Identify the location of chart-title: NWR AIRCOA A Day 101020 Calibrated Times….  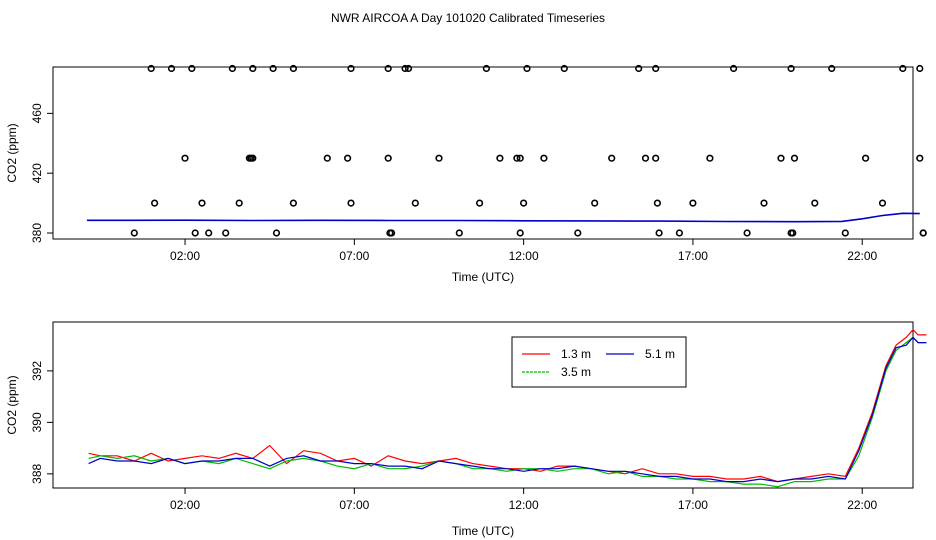
(468, 18).